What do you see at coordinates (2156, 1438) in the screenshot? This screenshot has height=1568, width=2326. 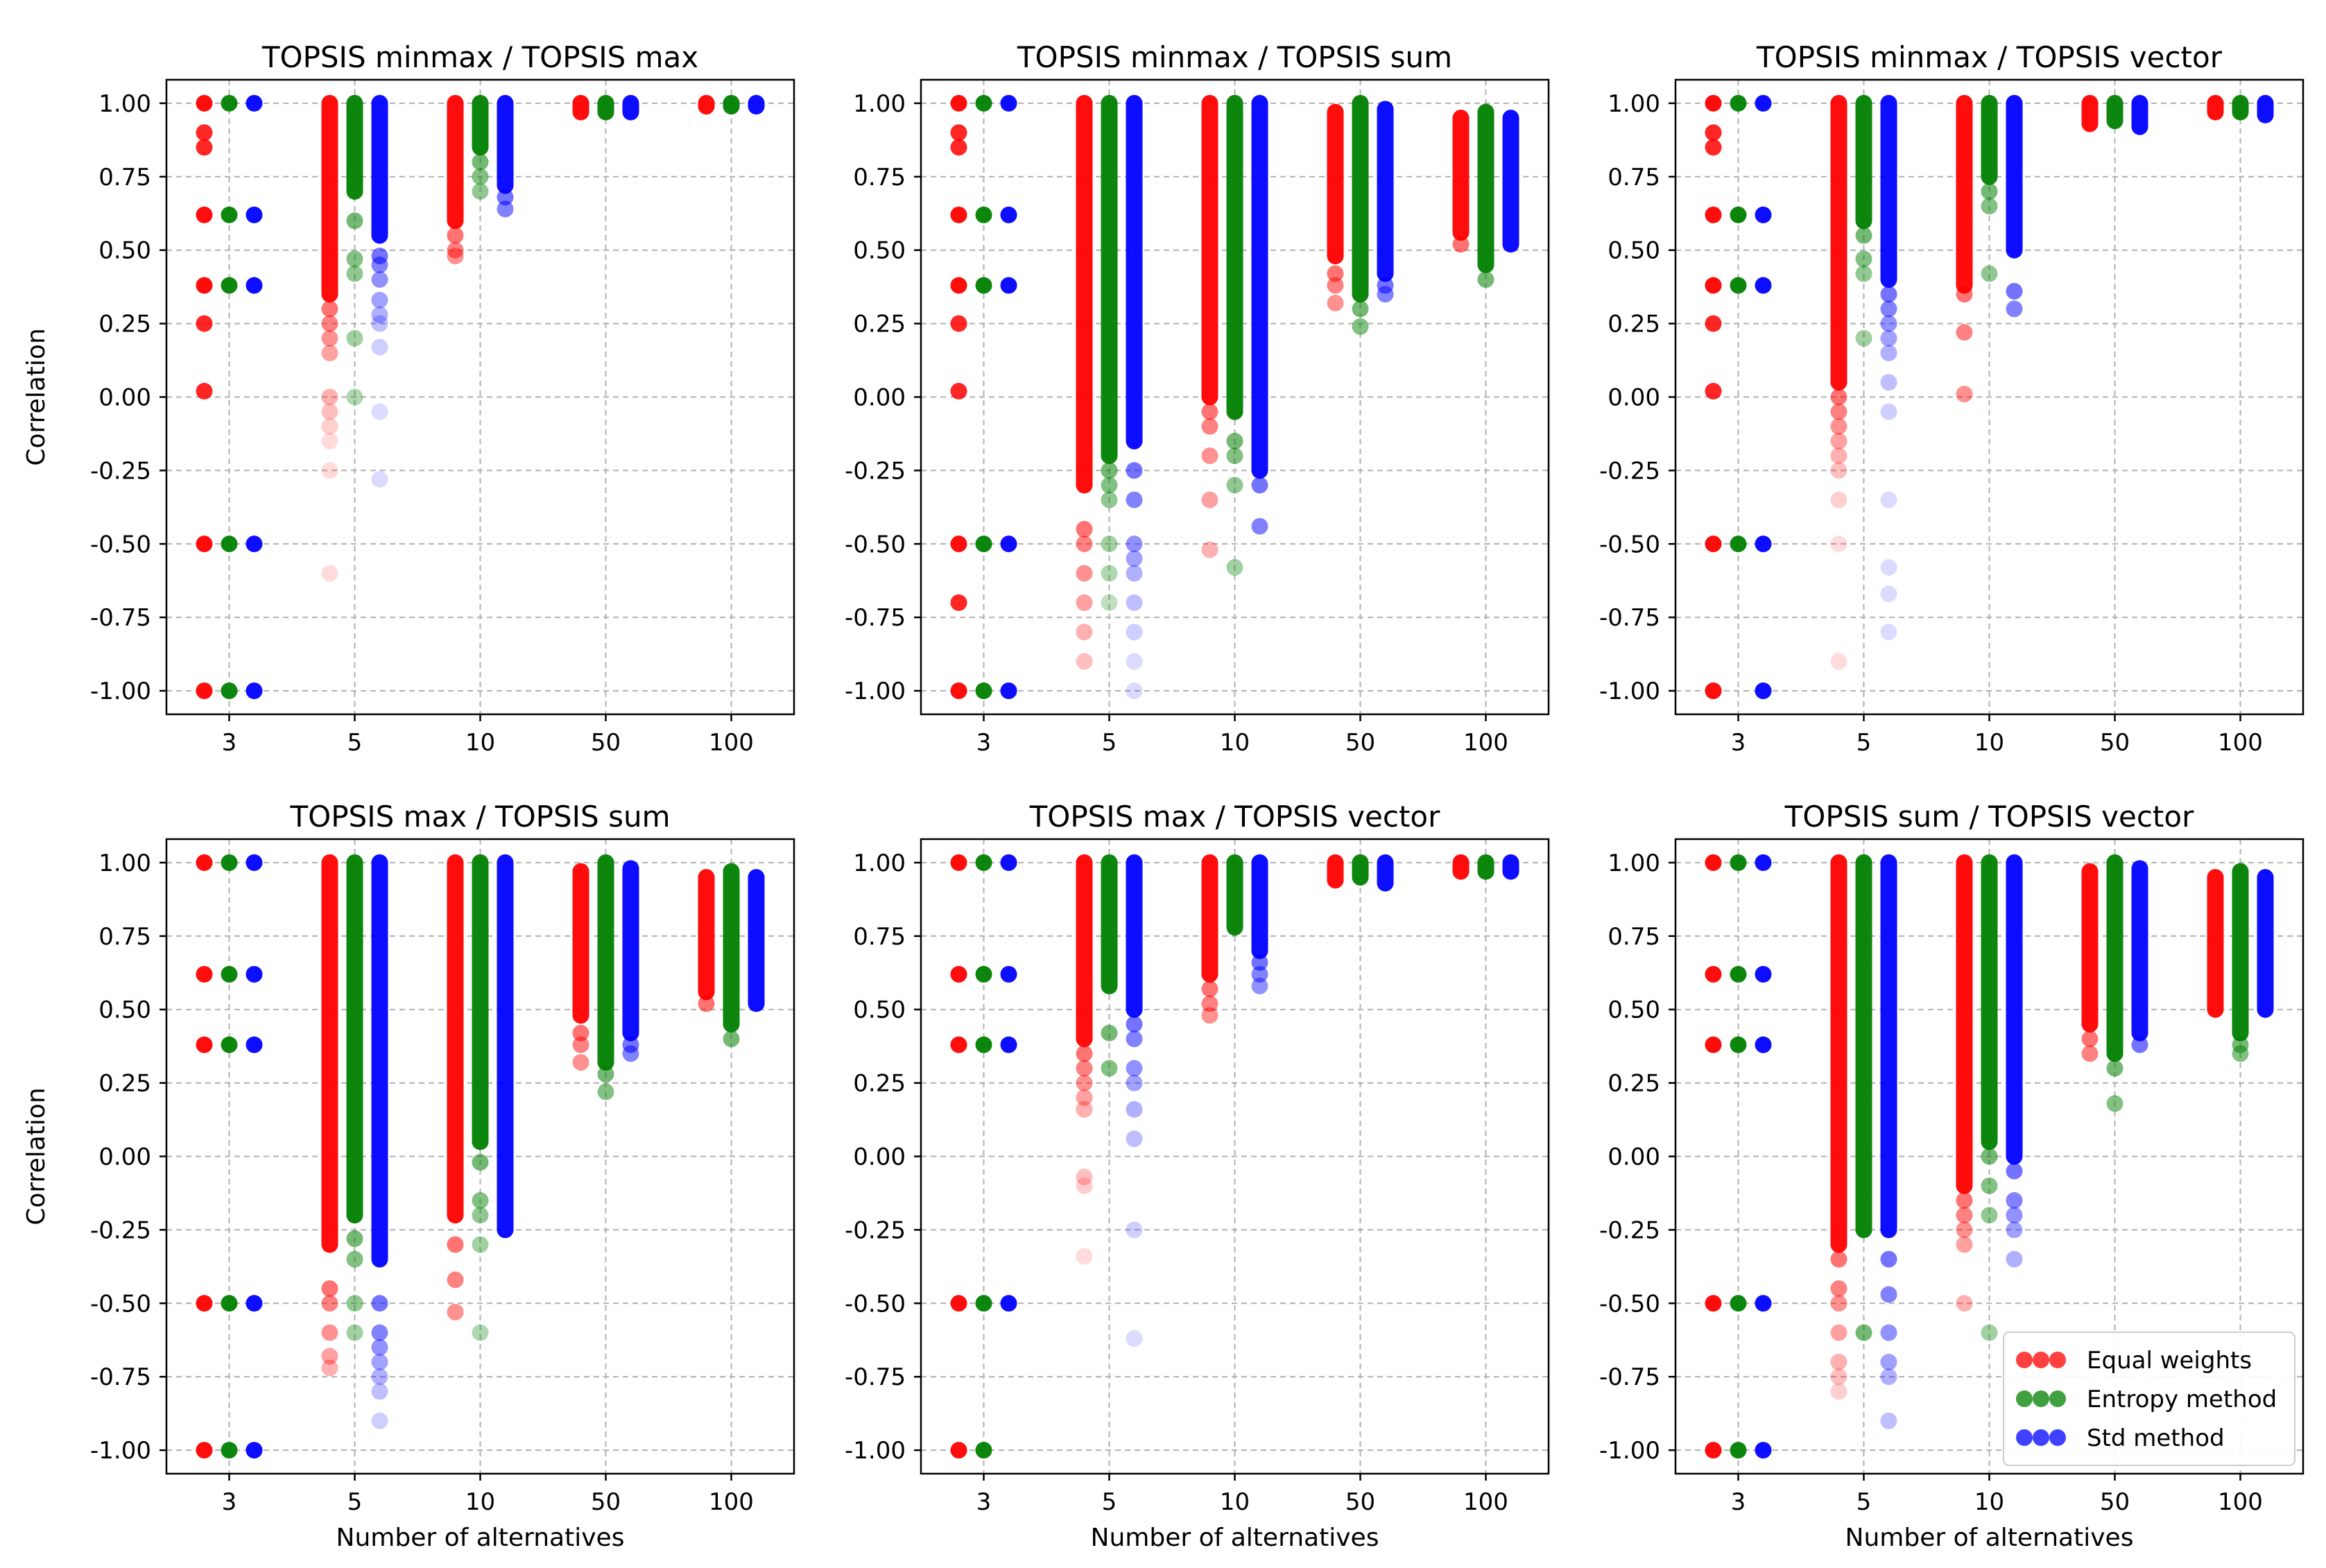 I see `legend-label: Std method` at bounding box center [2156, 1438].